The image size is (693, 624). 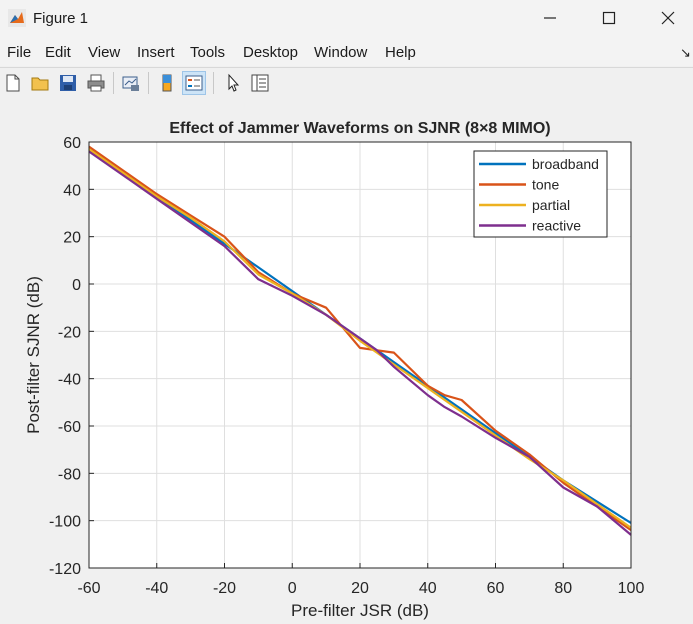 I want to click on legend: broadband tone partial reactive, so click(x=540, y=194).